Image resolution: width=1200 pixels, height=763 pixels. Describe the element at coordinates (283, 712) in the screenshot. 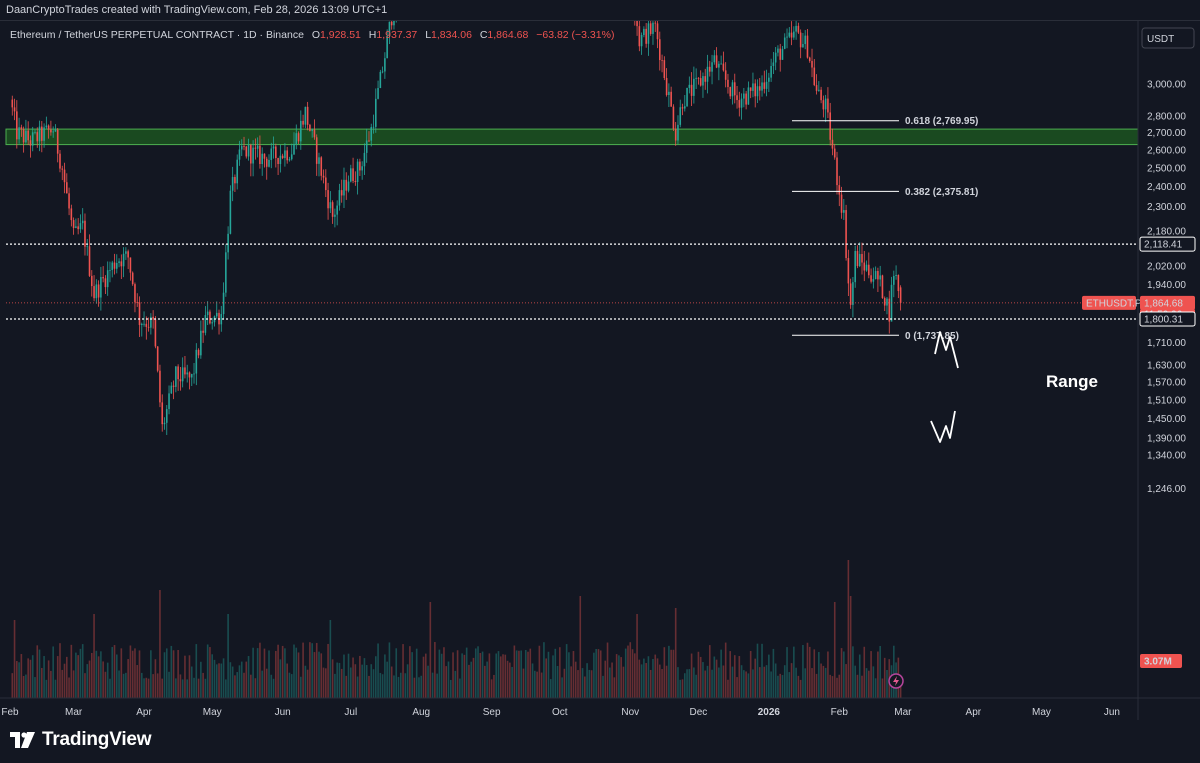

I see `time-tick-label: Jun` at that location.